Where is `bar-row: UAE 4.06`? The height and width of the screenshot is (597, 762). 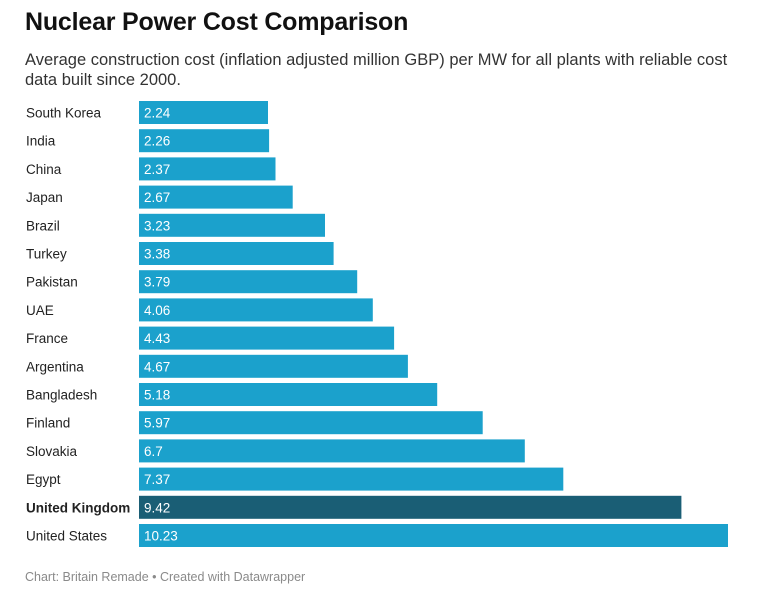
bar-row: UAE 4.06 is located at coordinates (199, 310).